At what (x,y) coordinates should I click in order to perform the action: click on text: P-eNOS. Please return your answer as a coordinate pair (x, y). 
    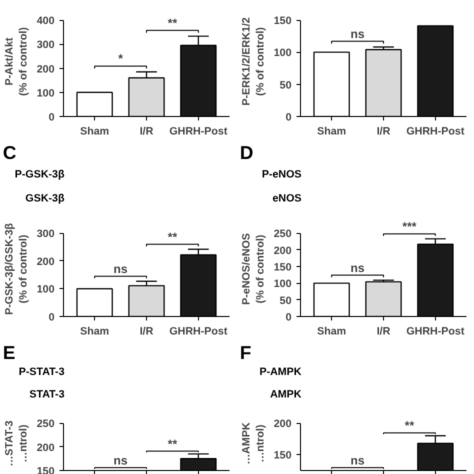
    Looking at the image, I should click on (282, 174).